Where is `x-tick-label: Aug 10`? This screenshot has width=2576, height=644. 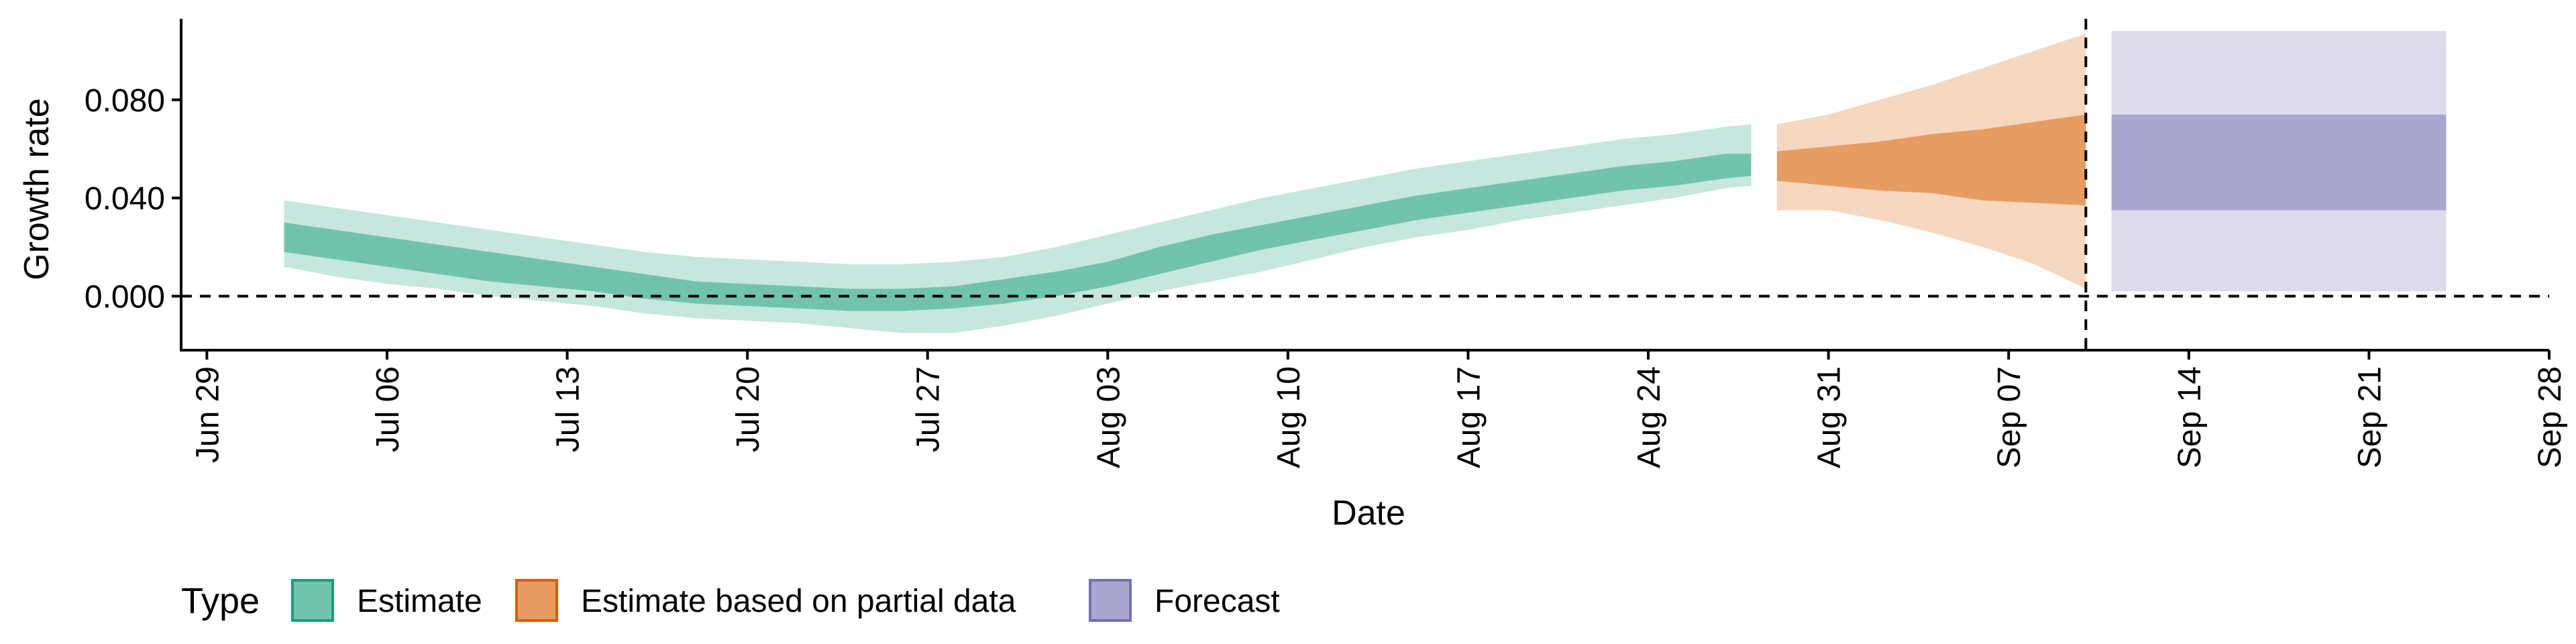 x-tick-label: Aug 10 is located at coordinates (1289, 417).